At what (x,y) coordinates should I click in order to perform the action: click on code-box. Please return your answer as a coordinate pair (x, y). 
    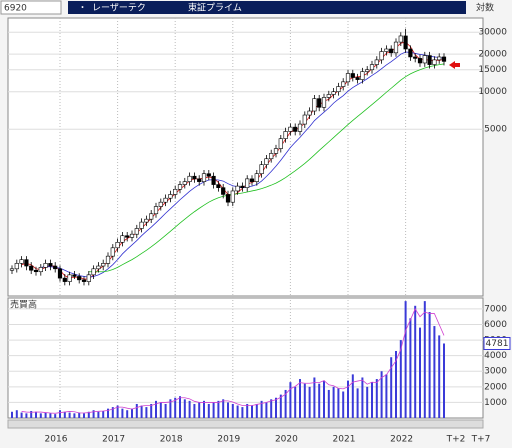
    Looking at the image, I should click on (31, 7).